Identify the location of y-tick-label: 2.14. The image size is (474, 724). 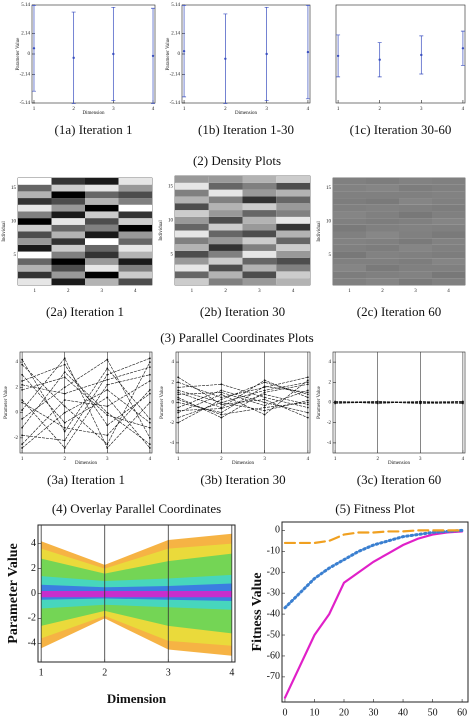
(25, 34).